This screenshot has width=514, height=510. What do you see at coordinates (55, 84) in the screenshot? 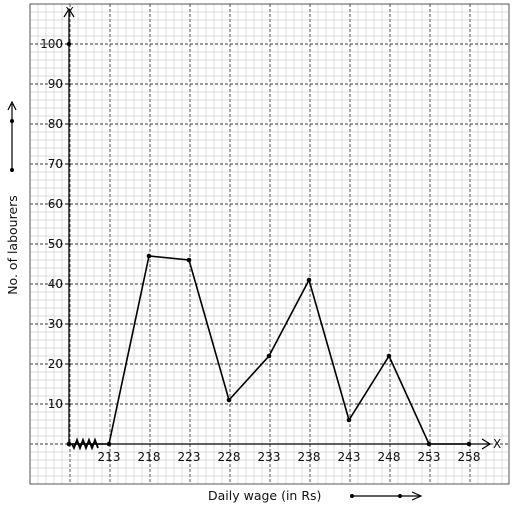
I see `y-tick-label: 90` at bounding box center [55, 84].